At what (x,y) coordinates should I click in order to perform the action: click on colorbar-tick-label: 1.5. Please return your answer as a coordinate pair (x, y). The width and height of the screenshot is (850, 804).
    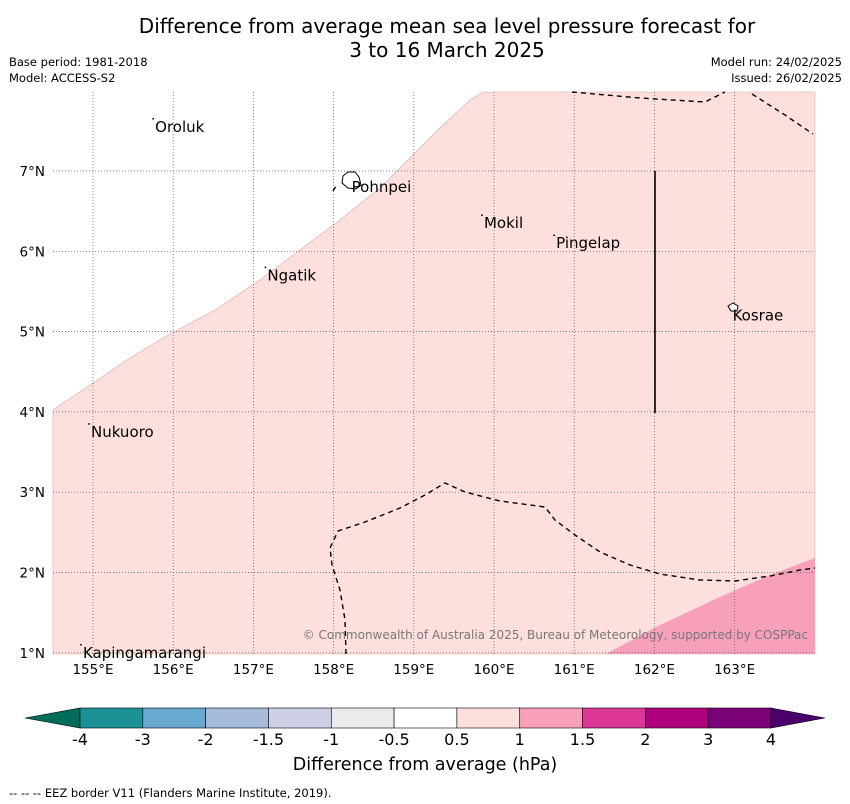
    Looking at the image, I should click on (582, 739).